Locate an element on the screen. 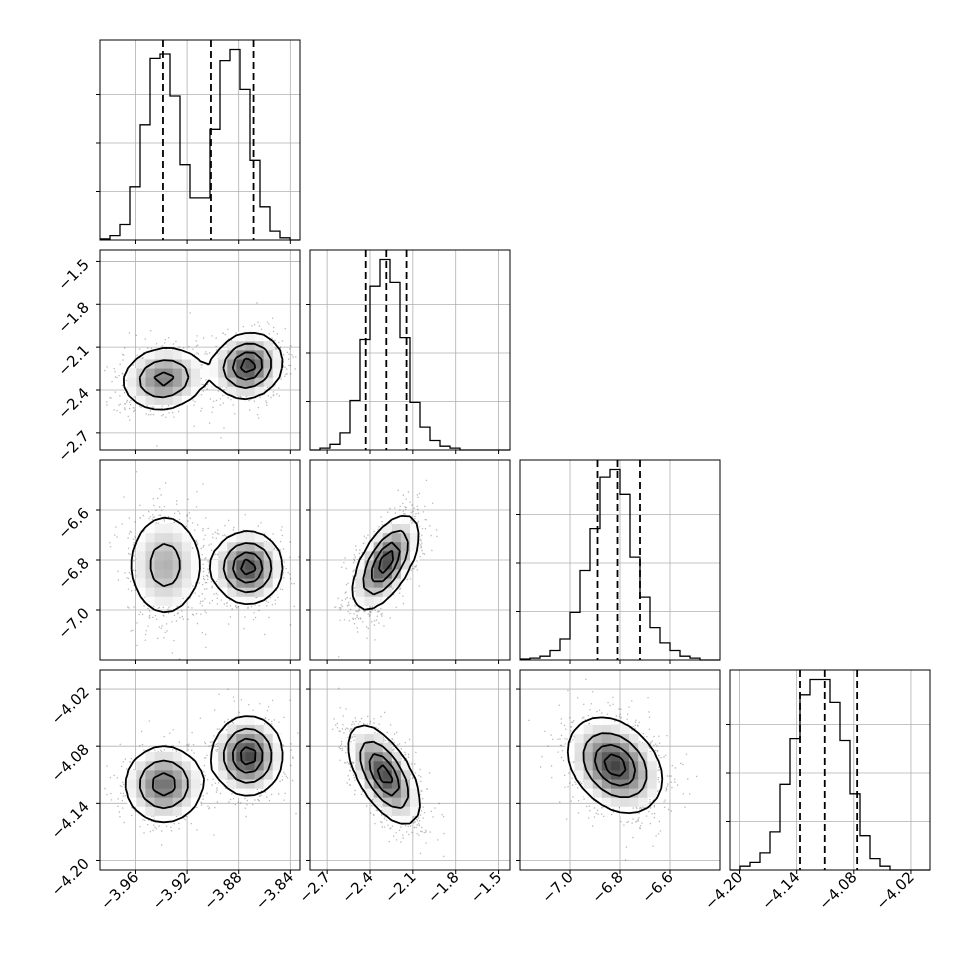  y-tick-label: −1.5 is located at coordinates (73, 275).